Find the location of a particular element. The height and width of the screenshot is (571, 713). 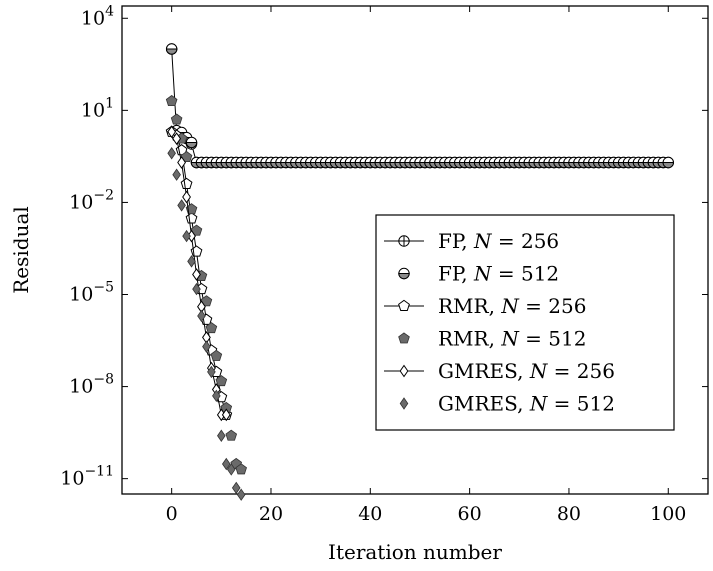

legend-label: RMR, N = 256 is located at coordinates (512, 306).